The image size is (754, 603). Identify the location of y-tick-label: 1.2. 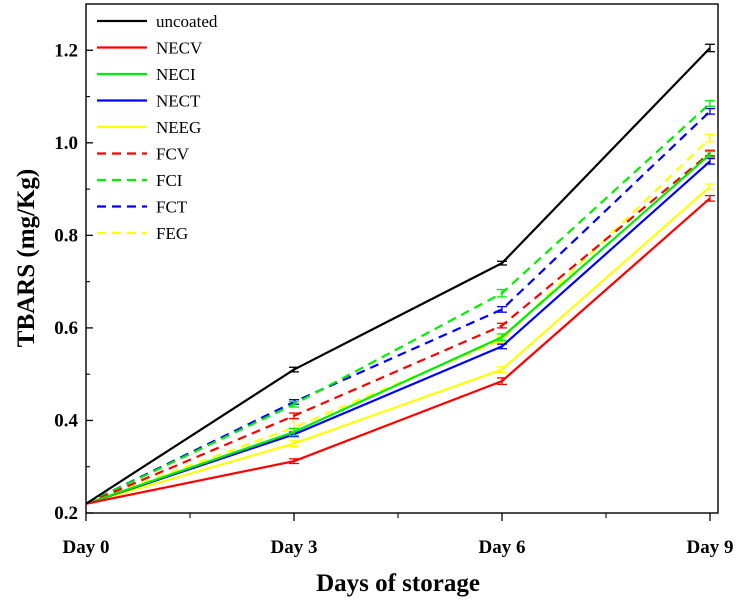
(66, 50).